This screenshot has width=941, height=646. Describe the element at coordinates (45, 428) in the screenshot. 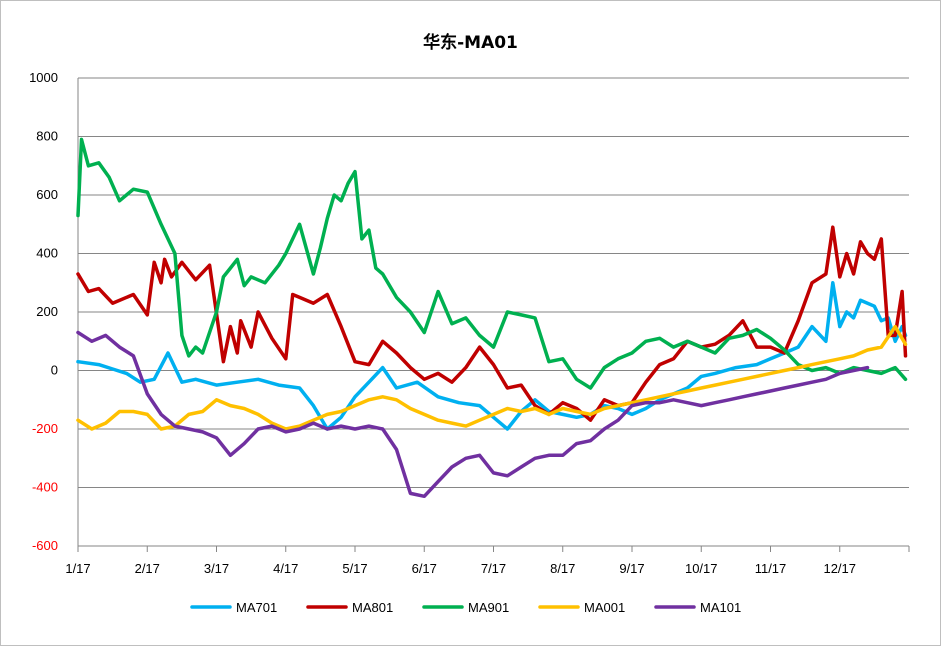

I see `y-tick-label: -200` at that location.